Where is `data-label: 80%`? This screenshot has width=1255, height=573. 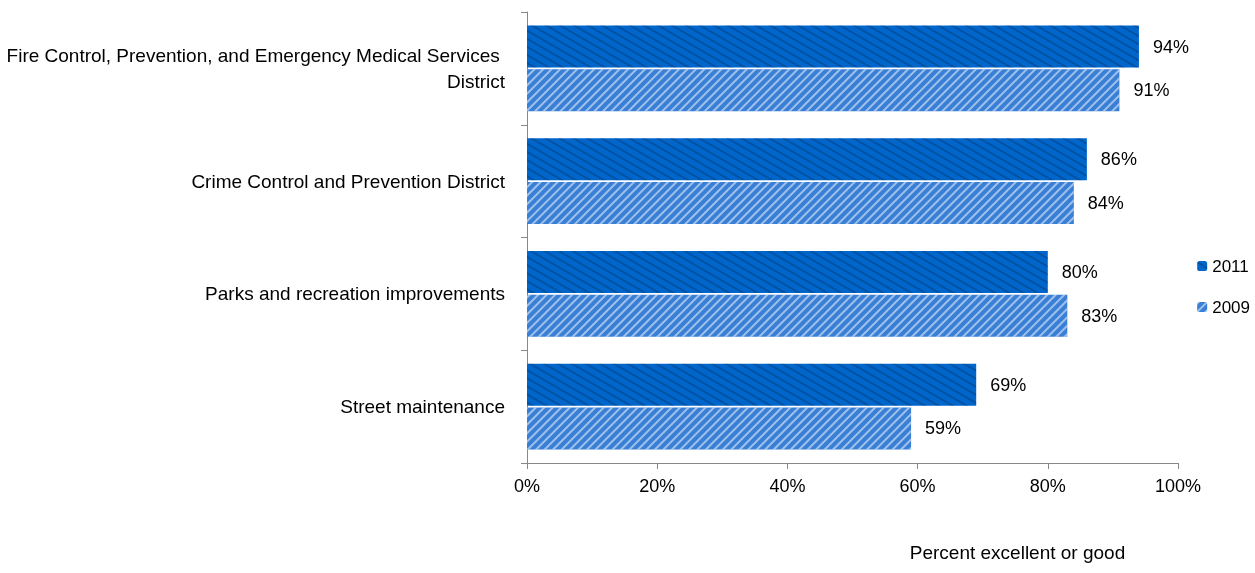 data-label: 80% is located at coordinates (1079, 272).